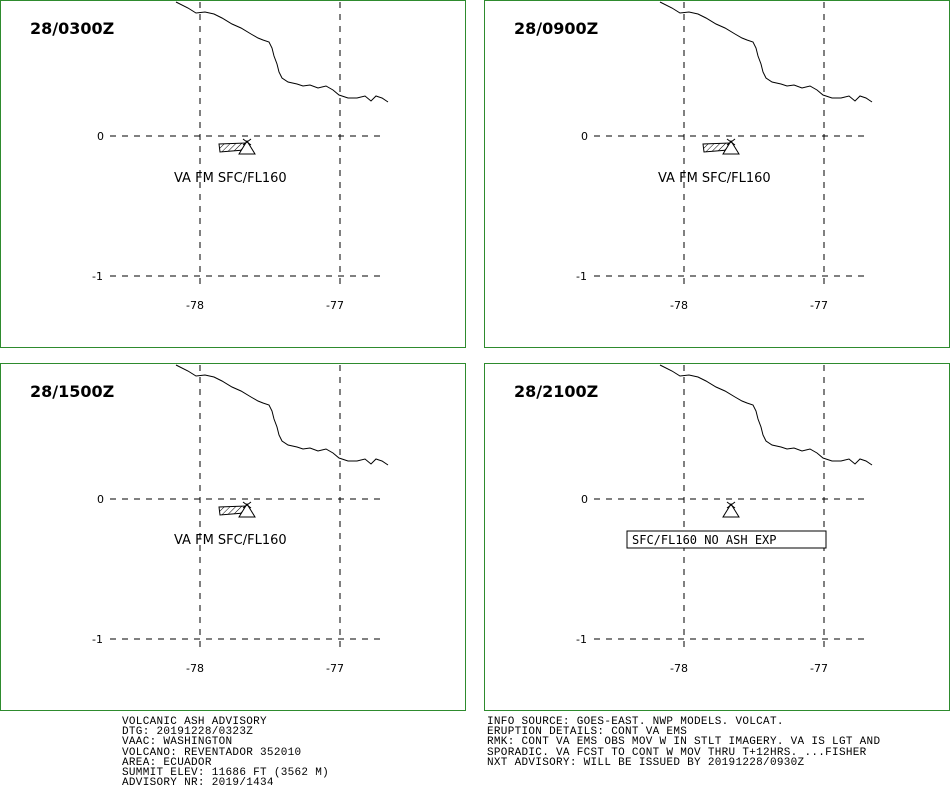 Image resolution: width=950 pixels, height=812 pixels. What do you see at coordinates (587, 732) in the screenshot?
I see `advisory-eruption-details: ERUPTION DETAILS: CONT VA EMS` at bounding box center [587, 732].